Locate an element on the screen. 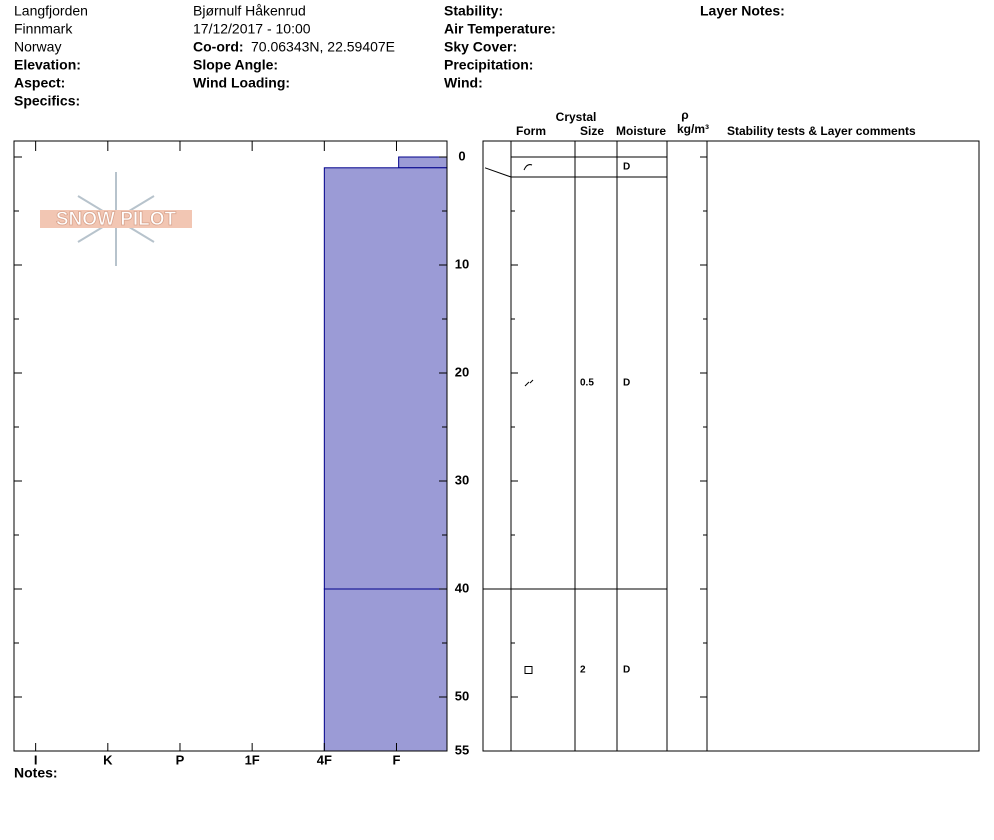 This screenshot has width=994, height=840. field-label: Co-ord: is located at coordinates (218, 47).